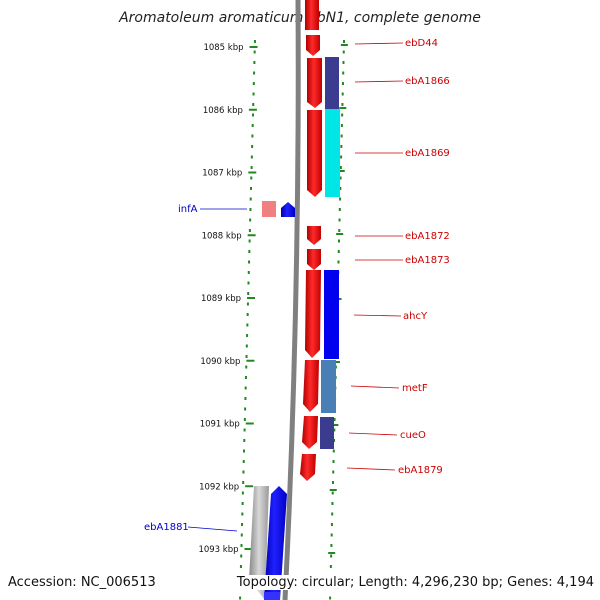 The height and width of the screenshot is (600, 600). What do you see at coordinates (427, 81) in the screenshot?
I see `gene-label: ebA1866` at bounding box center [427, 81].